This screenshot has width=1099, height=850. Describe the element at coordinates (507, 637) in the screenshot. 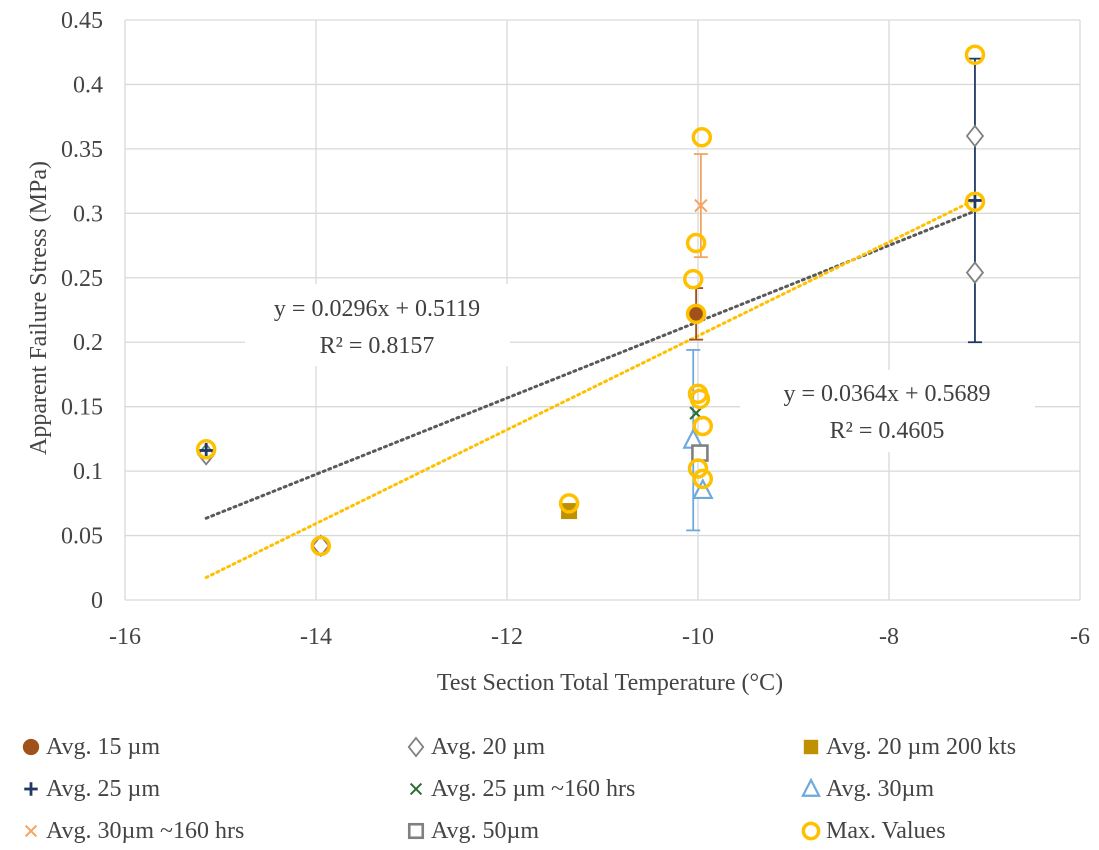

I see `x-tick-label-2: -12` at that location.